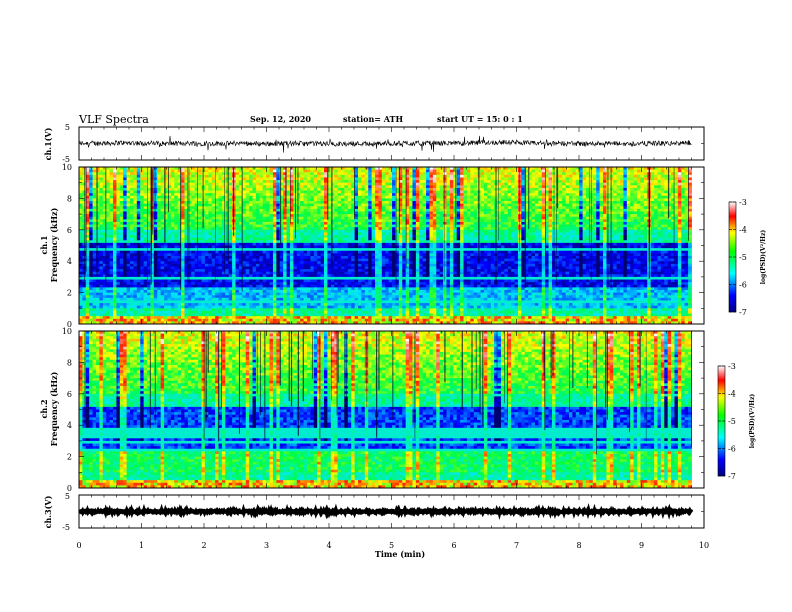 Image resolution: width=792 pixels, height=612 pixels. What do you see at coordinates (732, 449) in the screenshot?
I see `ch2-cb-tick-m6: -6` at bounding box center [732, 449].